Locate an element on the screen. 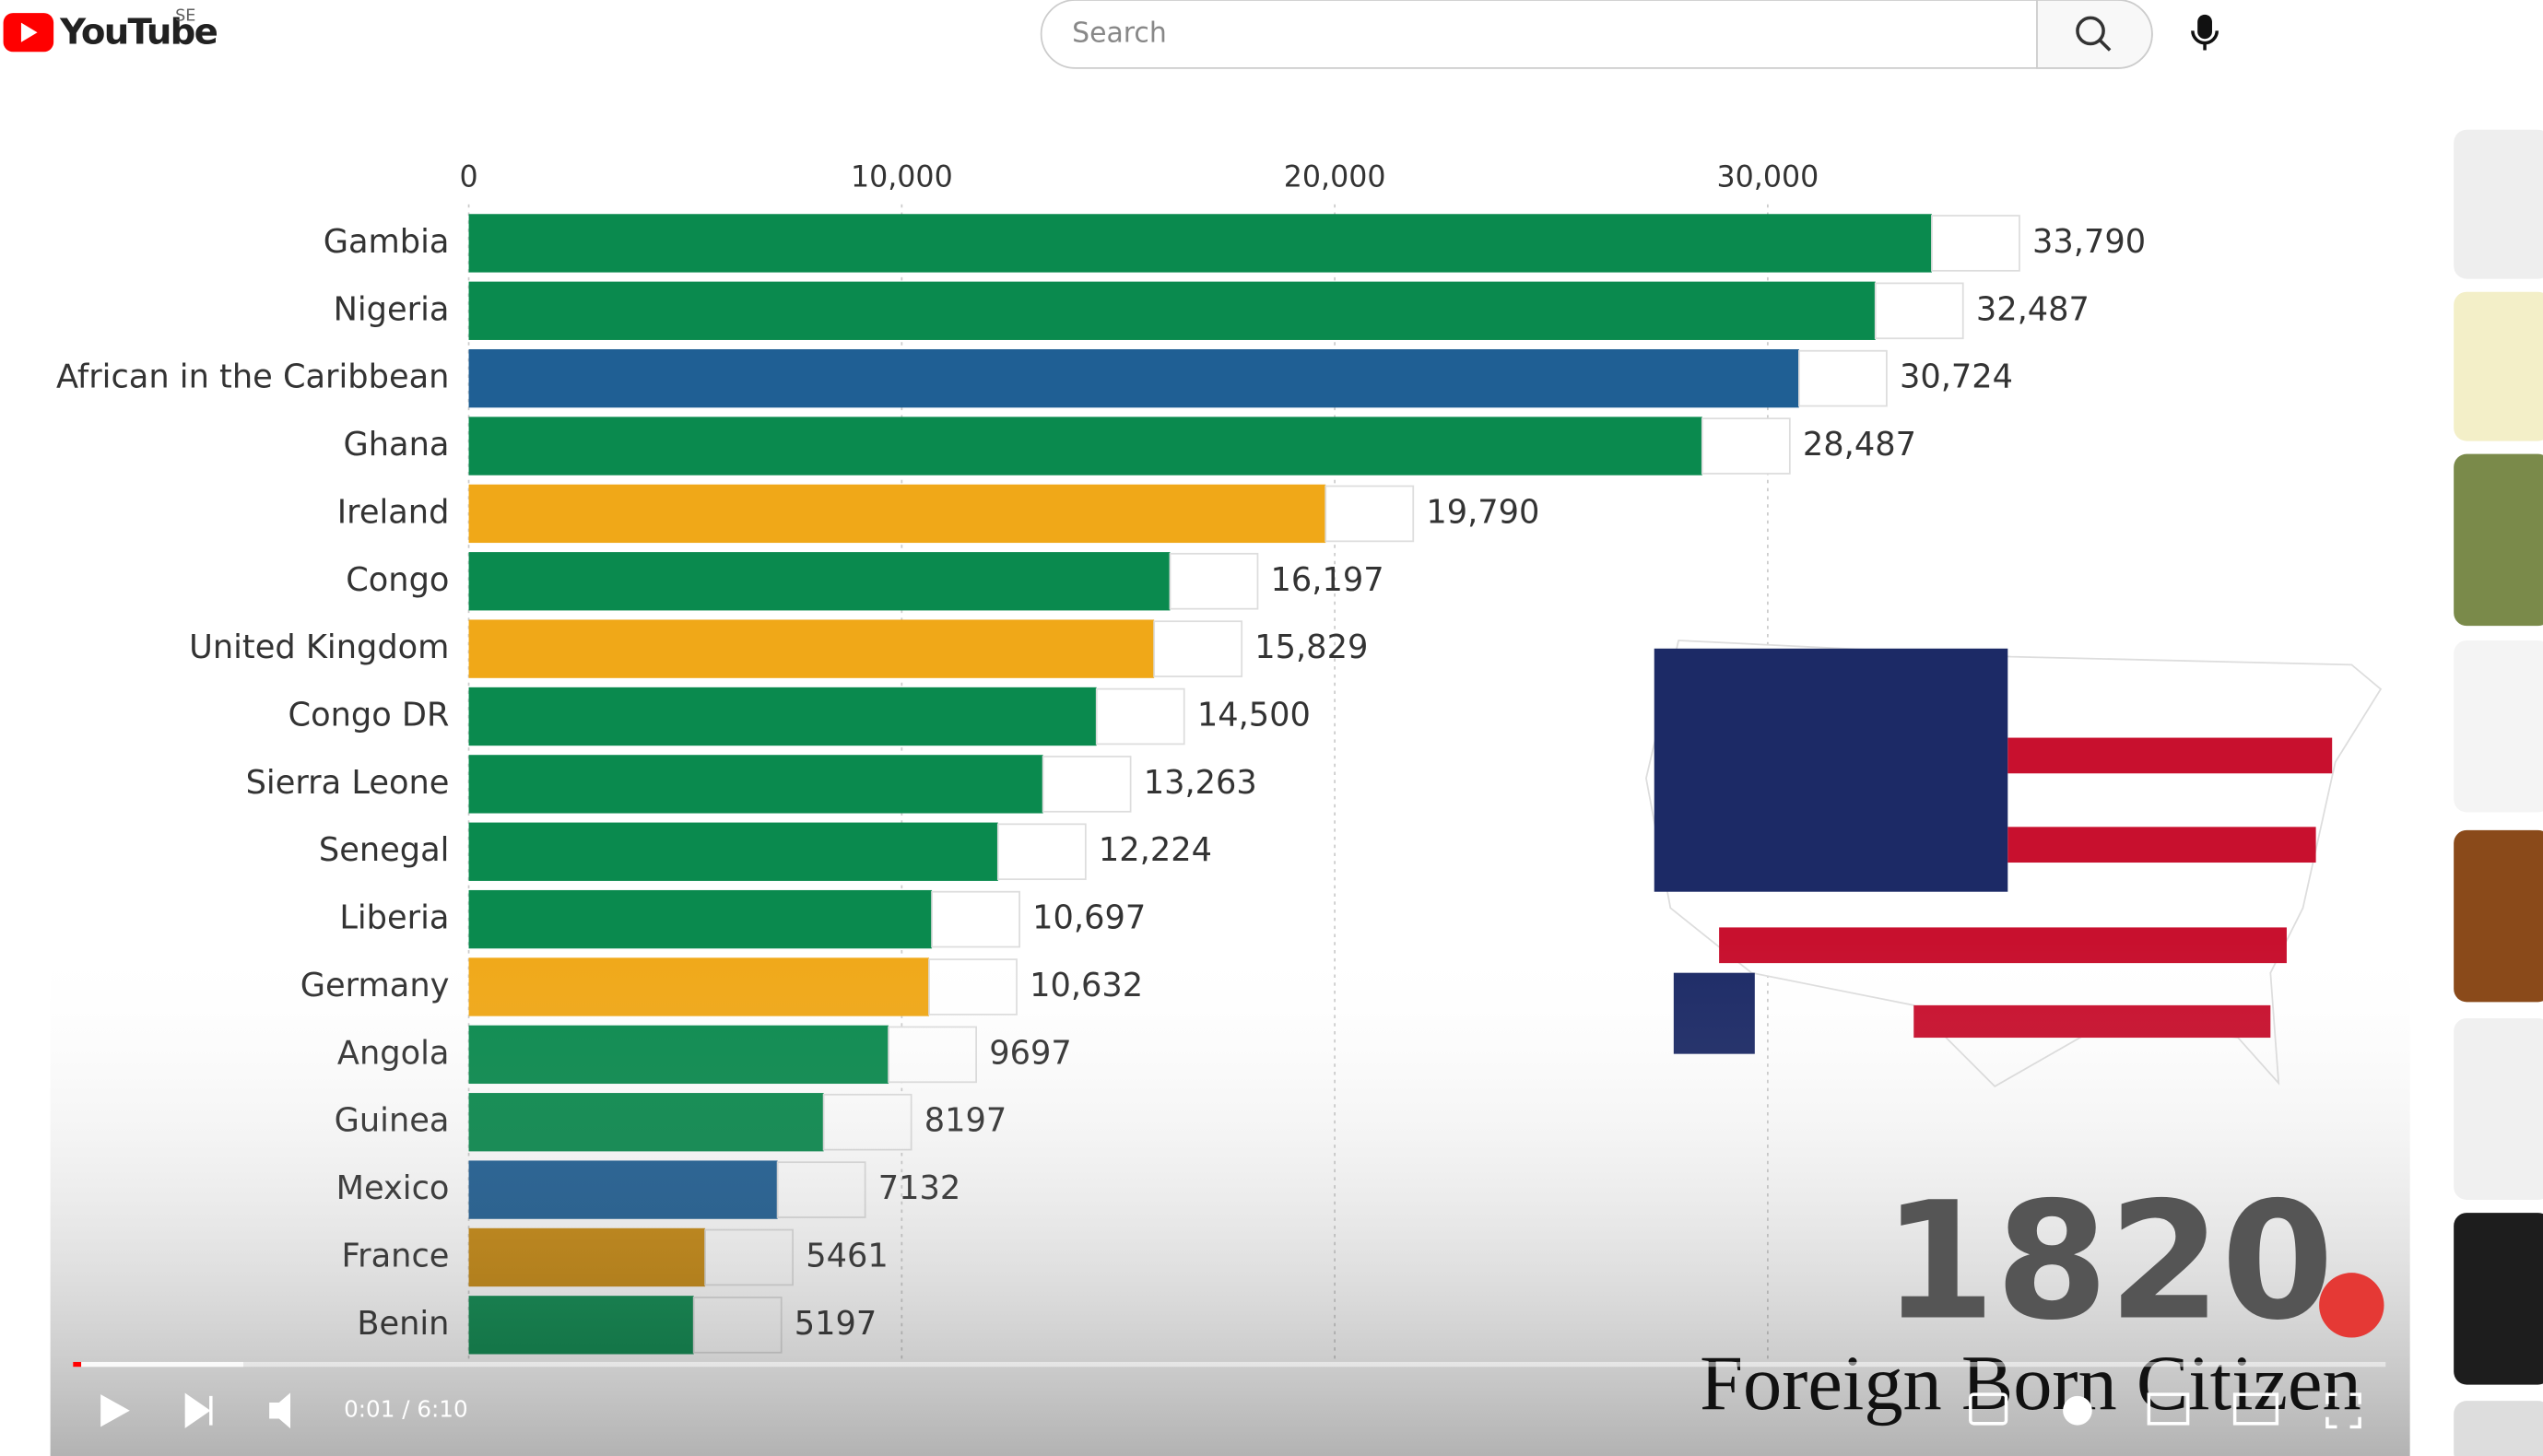 This screenshot has height=1456, width=2543. value-label: 14,500 is located at coordinates (1254, 715).